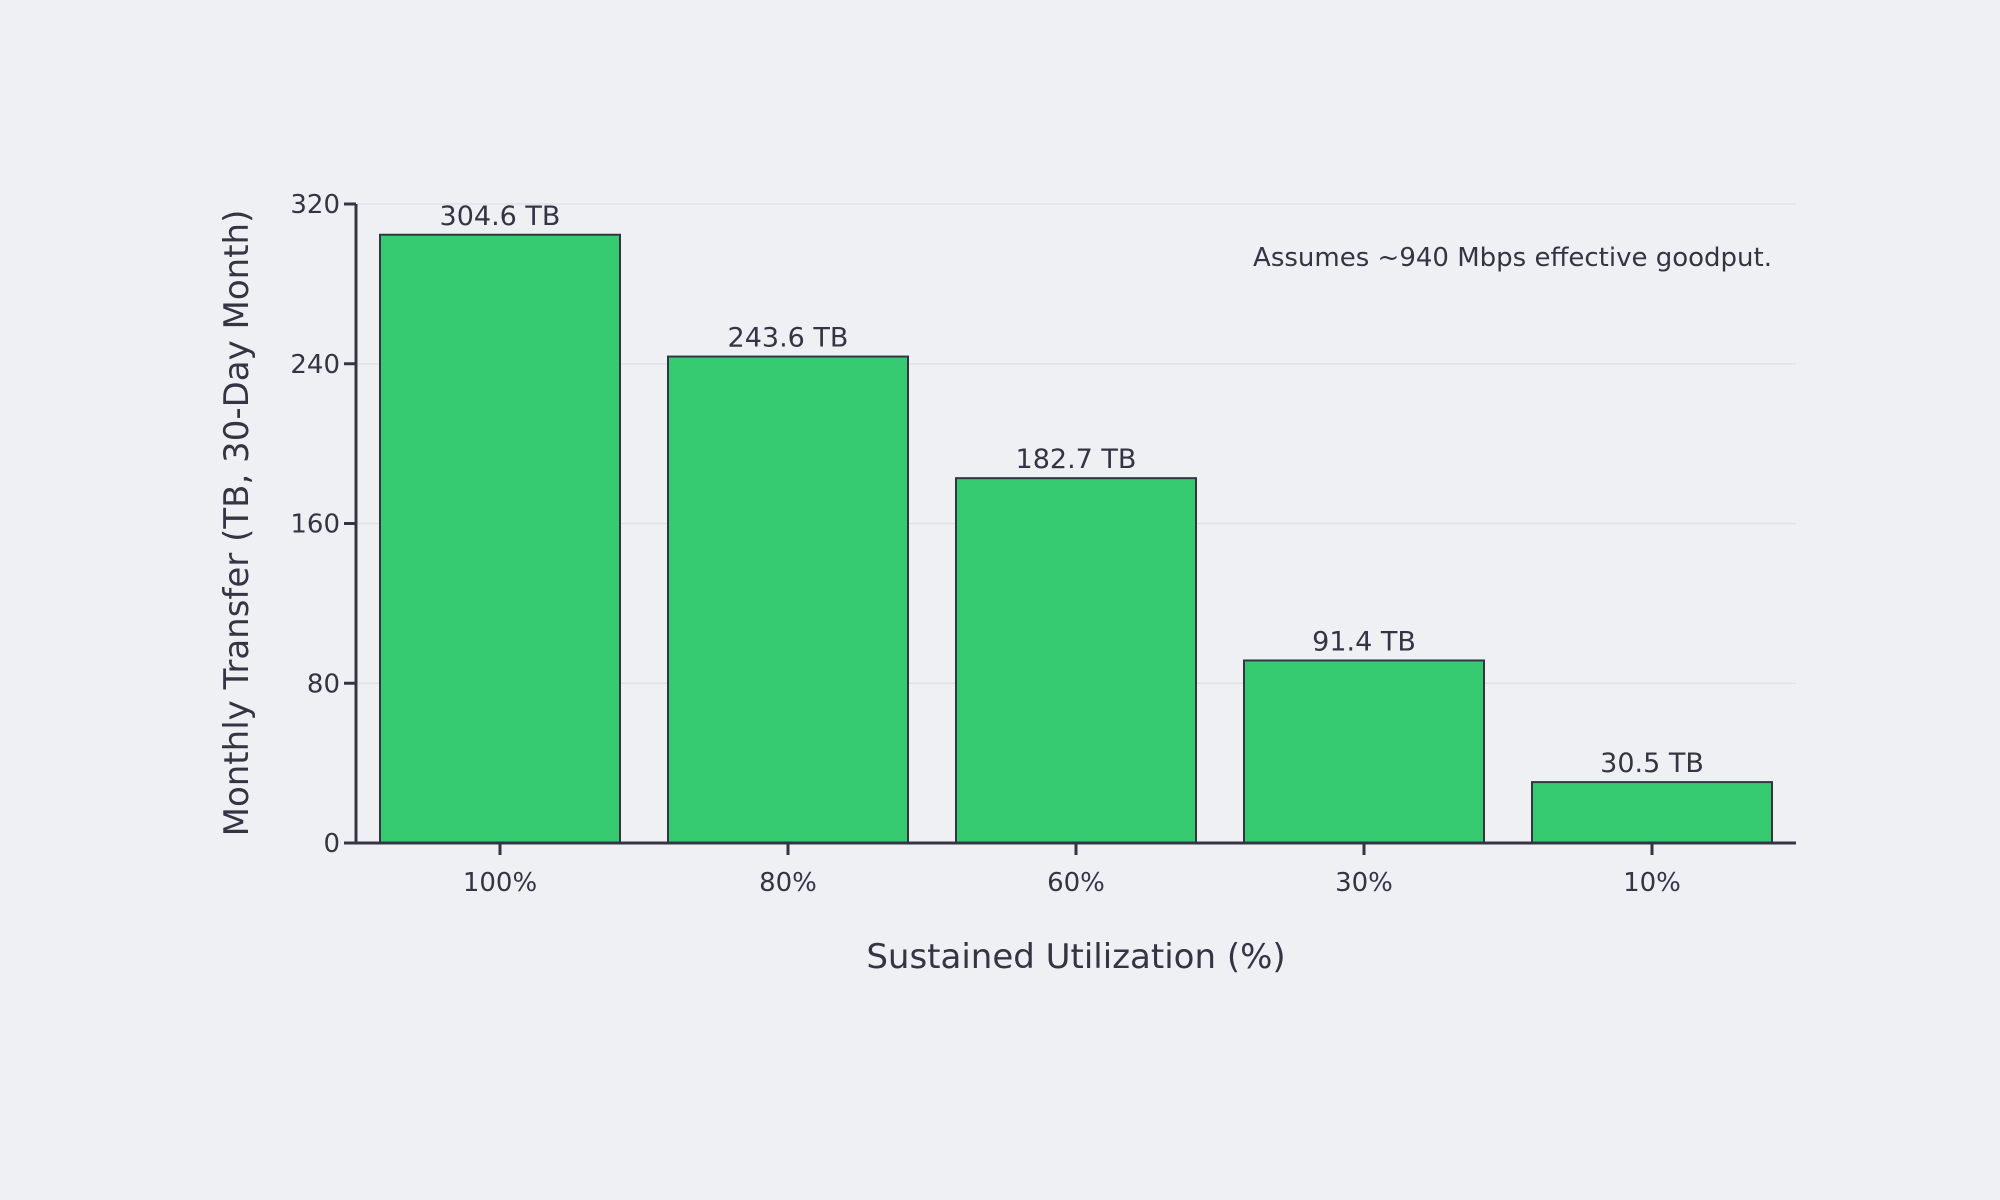  Describe the element at coordinates (500, 216) in the screenshot. I see `bar-value-label: 304.6 TB` at that location.